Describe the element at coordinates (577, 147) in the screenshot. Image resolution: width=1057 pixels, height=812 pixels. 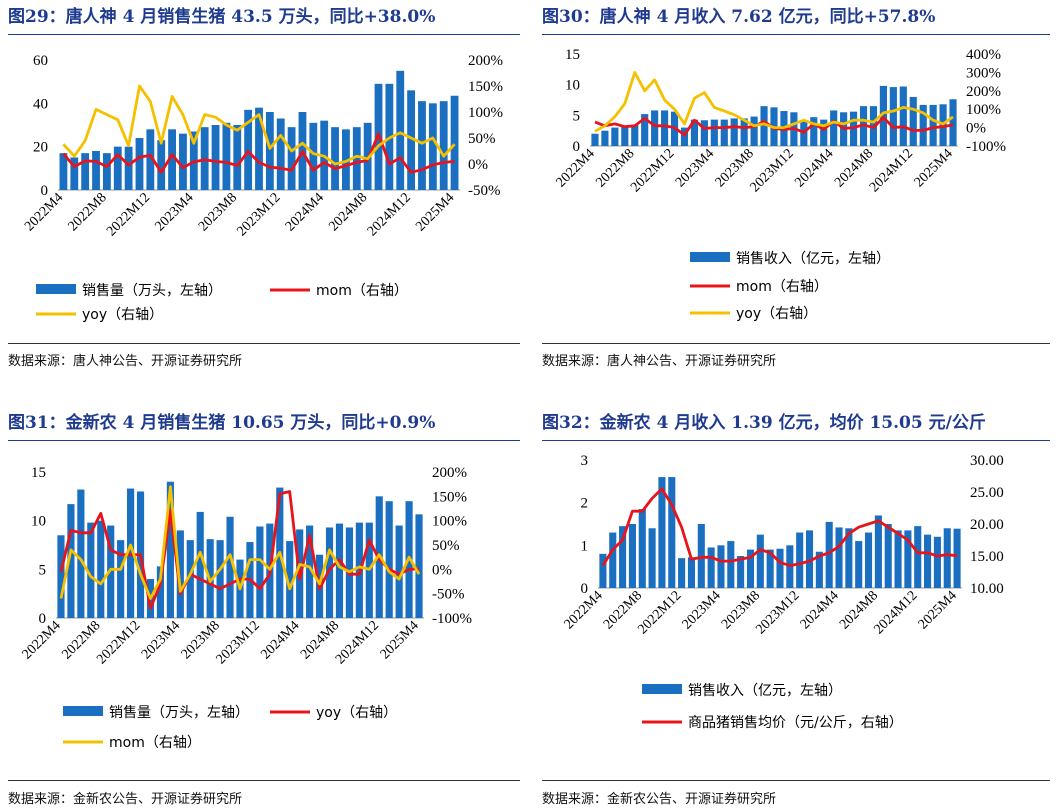
I see `y-left-tick-label: 0` at that location.